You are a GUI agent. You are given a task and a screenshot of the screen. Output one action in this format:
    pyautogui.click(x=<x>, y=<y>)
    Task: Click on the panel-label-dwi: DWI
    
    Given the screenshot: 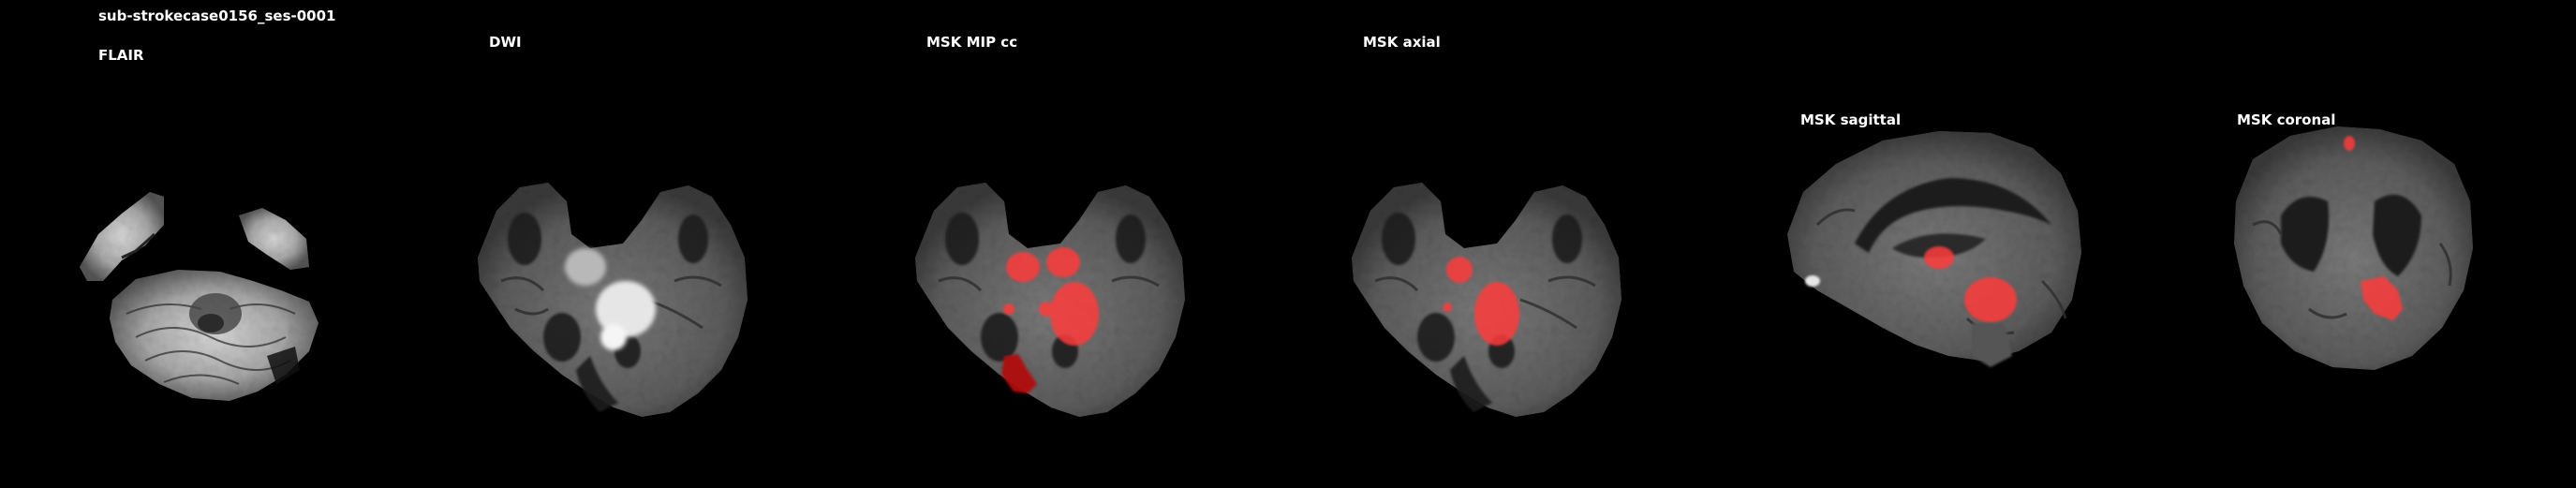 What is the action you would take?
    pyautogui.click(x=505, y=43)
    